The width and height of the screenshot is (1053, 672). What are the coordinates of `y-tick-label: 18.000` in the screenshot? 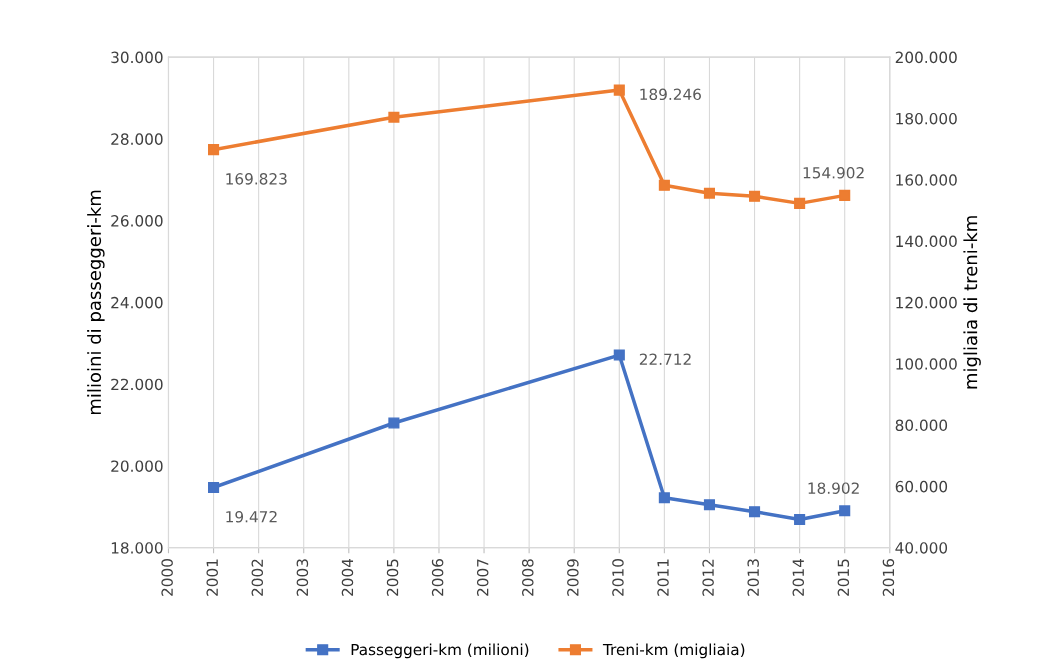 It's located at (137, 548).